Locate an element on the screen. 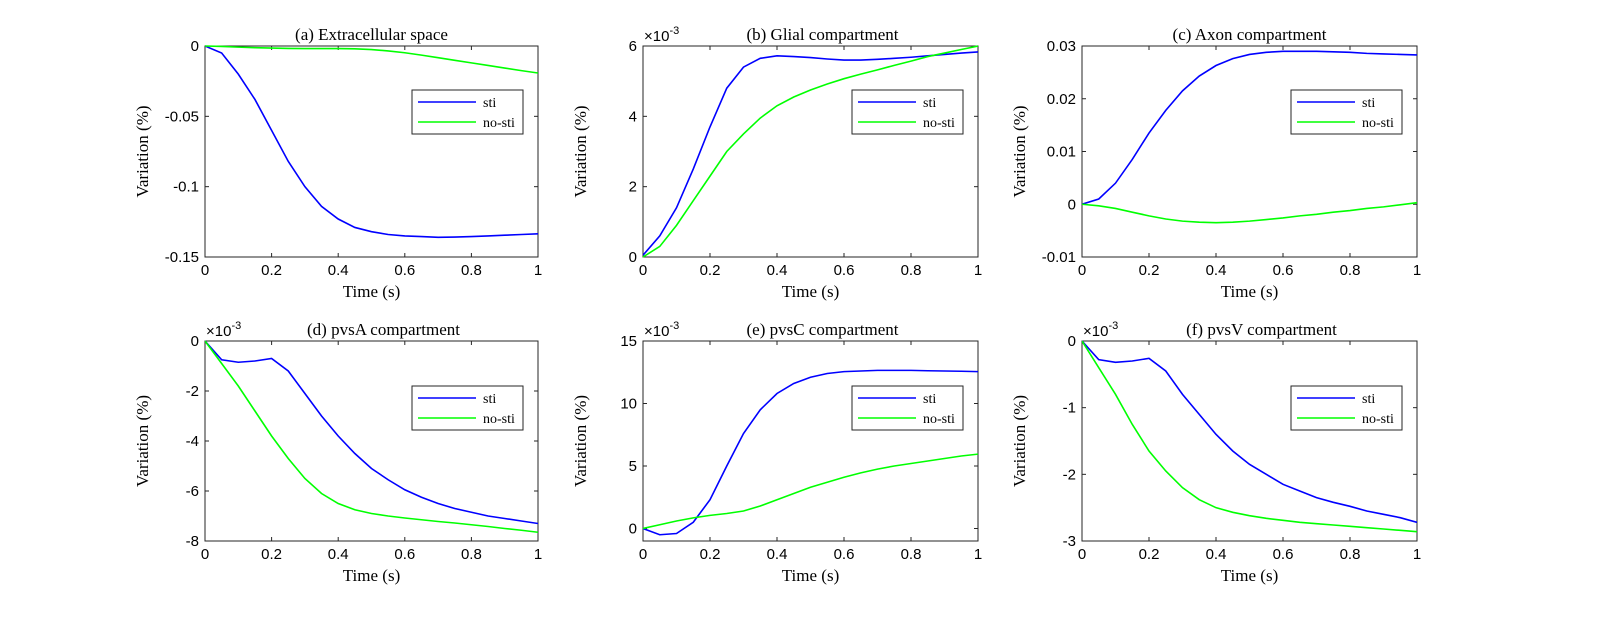  y-axis-label: Variation (%) is located at coordinates (580, 151).